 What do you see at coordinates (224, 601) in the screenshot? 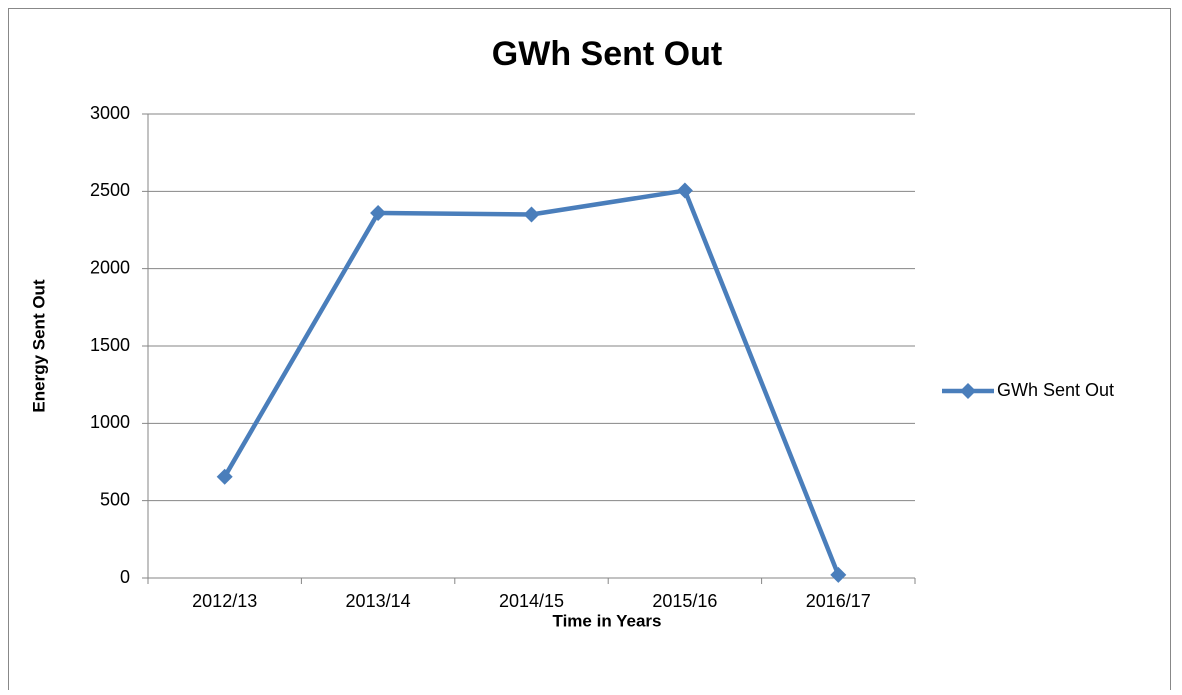
I see `x-tick-label: 2012/13` at bounding box center [224, 601].